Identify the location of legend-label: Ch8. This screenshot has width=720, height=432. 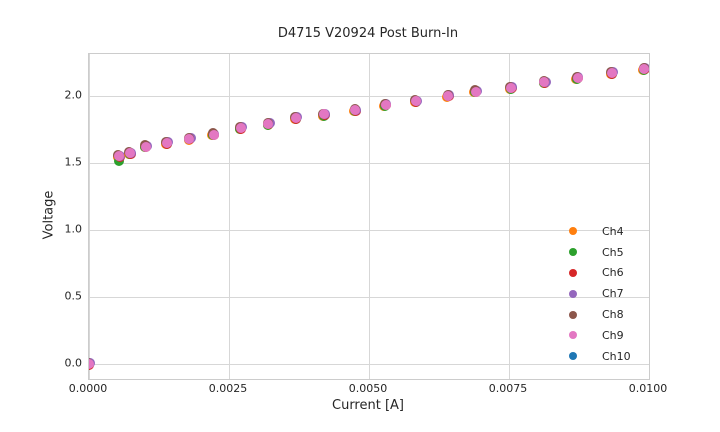
(613, 315).